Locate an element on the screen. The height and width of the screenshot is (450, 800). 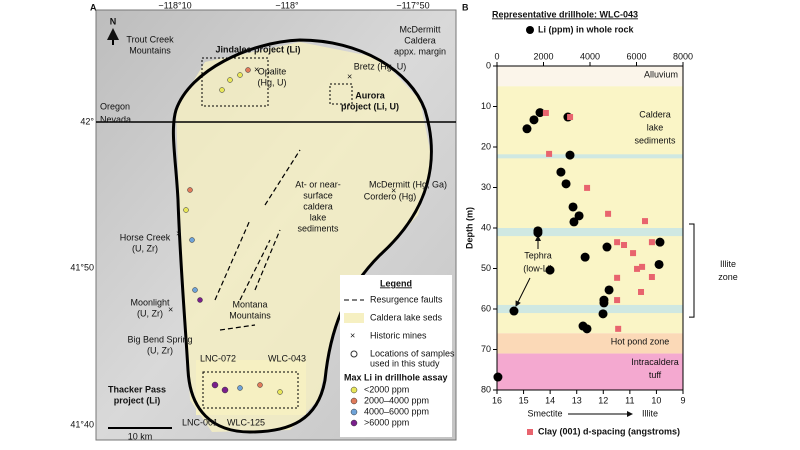
map-label: Nevada is located at coordinates (115, 119).